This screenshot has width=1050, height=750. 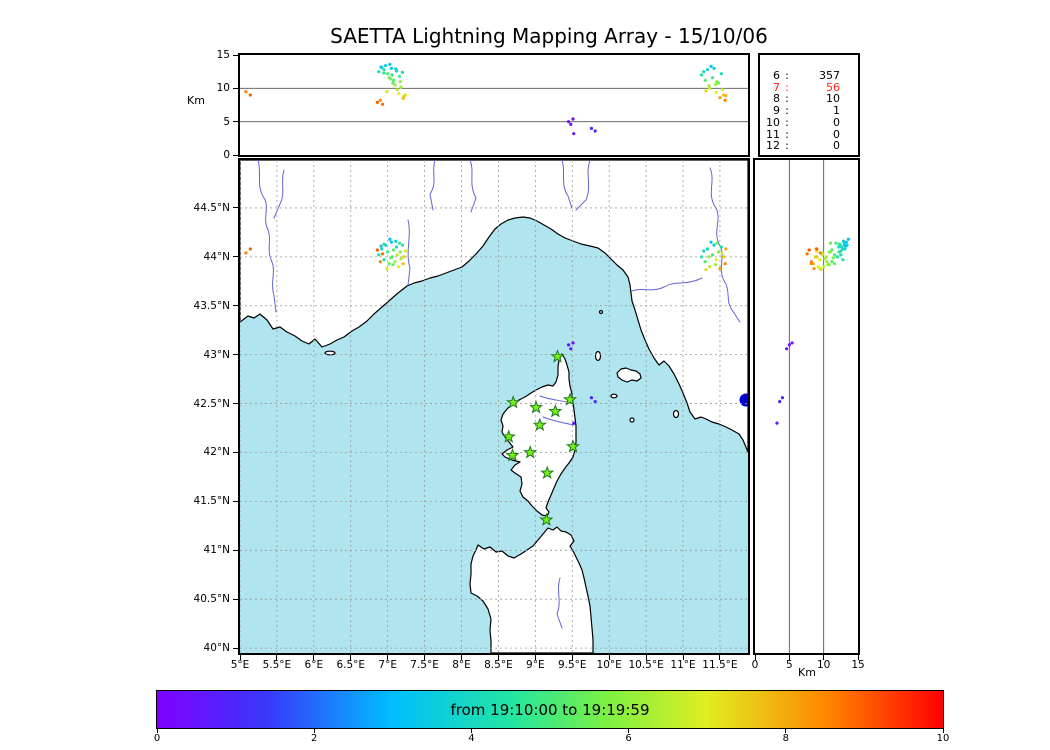 What do you see at coordinates (720, 665) in the screenshot?
I see `lon-tick-label: 11.5°E` at bounding box center [720, 665].